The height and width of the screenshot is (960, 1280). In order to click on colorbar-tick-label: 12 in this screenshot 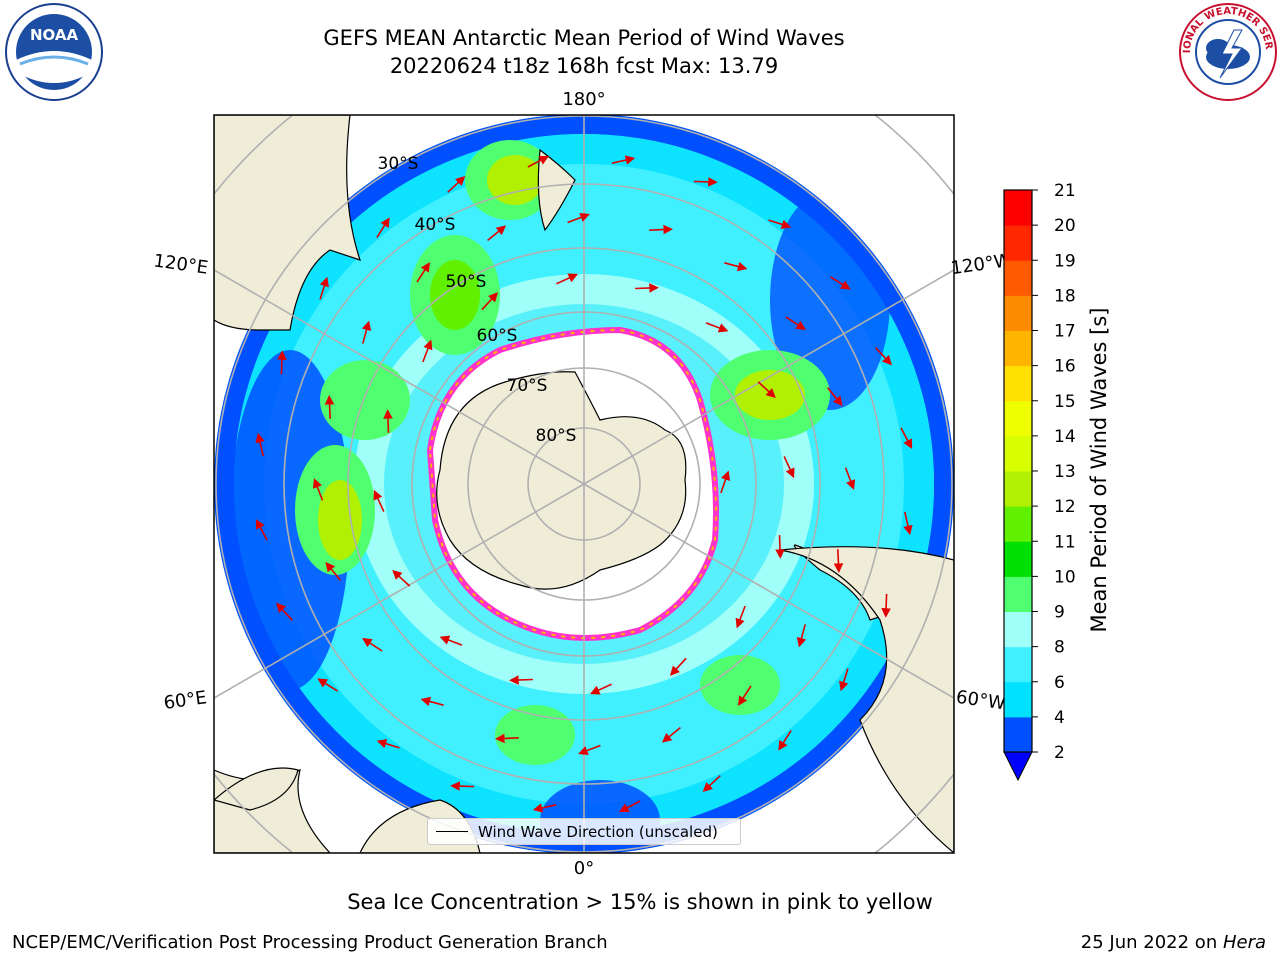, I will do `click(1065, 507)`.